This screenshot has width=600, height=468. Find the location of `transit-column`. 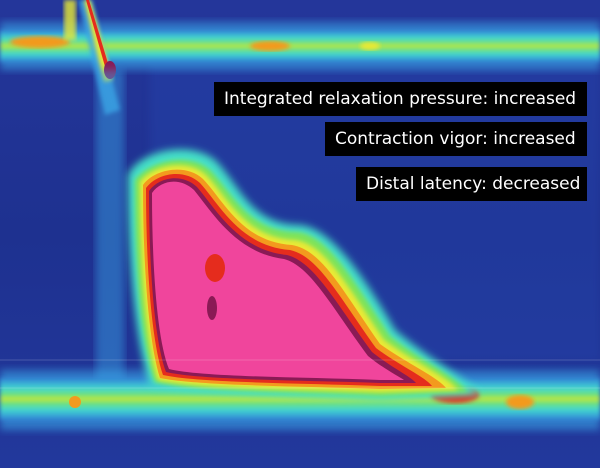

transit-column is located at coordinates (110, 235).